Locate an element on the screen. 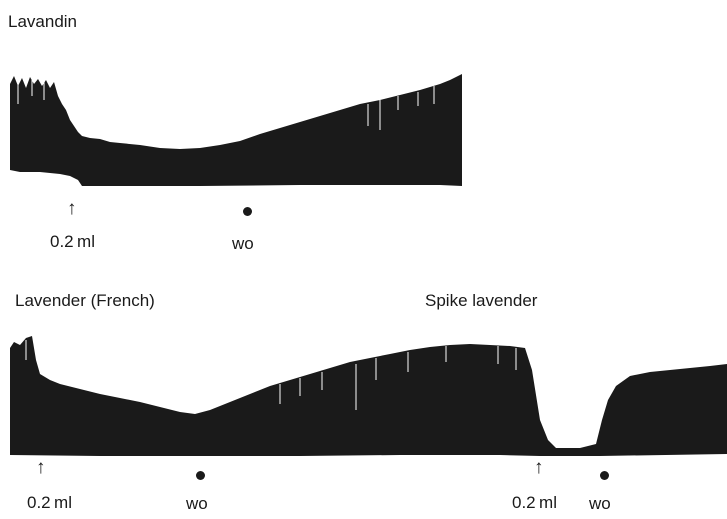 The width and height of the screenshot is (727, 519). lavandin-trace is located at coordinates (236, 130).